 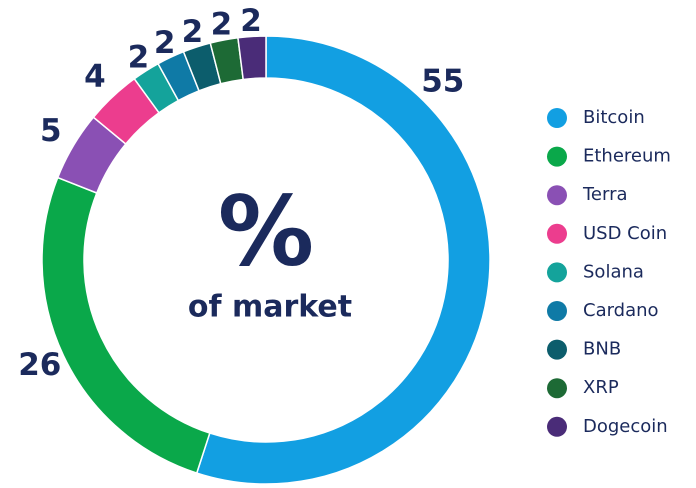 What do you see at coordinates (95, 76) in the screenshot?
I see `value-label: 4` at bounding box center [95, 76].